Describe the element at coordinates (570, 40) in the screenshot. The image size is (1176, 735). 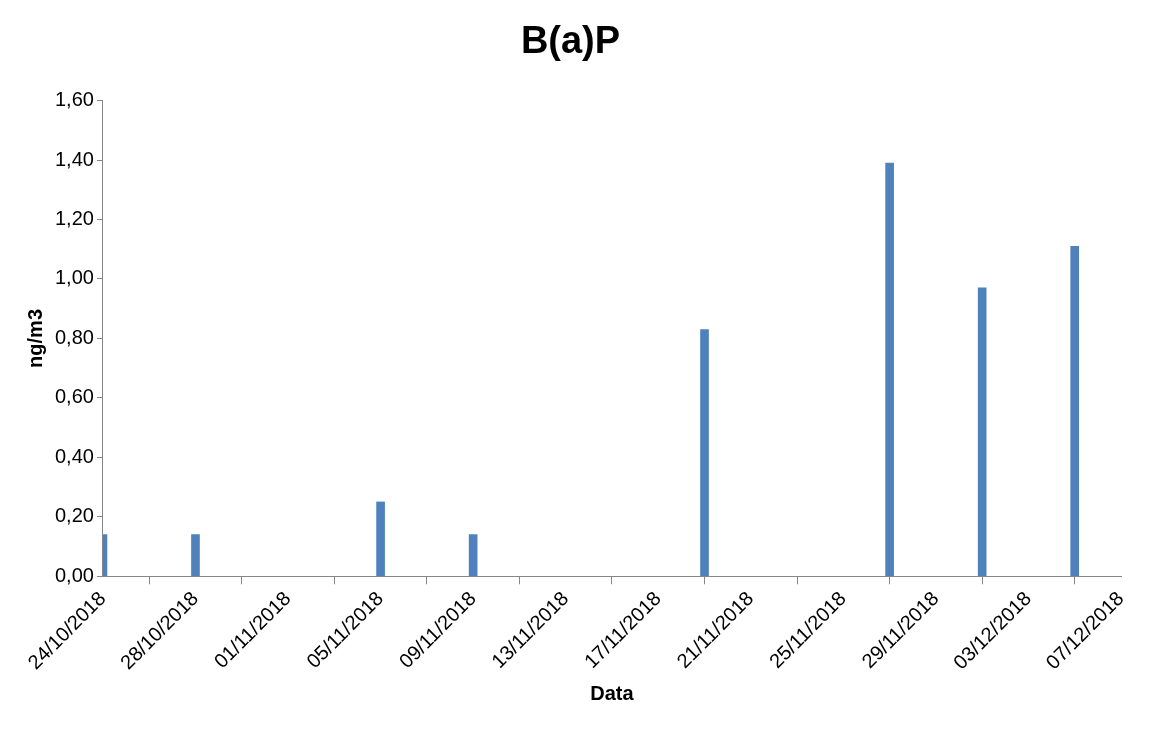
I see `chart-title: B(a)P` at that location.